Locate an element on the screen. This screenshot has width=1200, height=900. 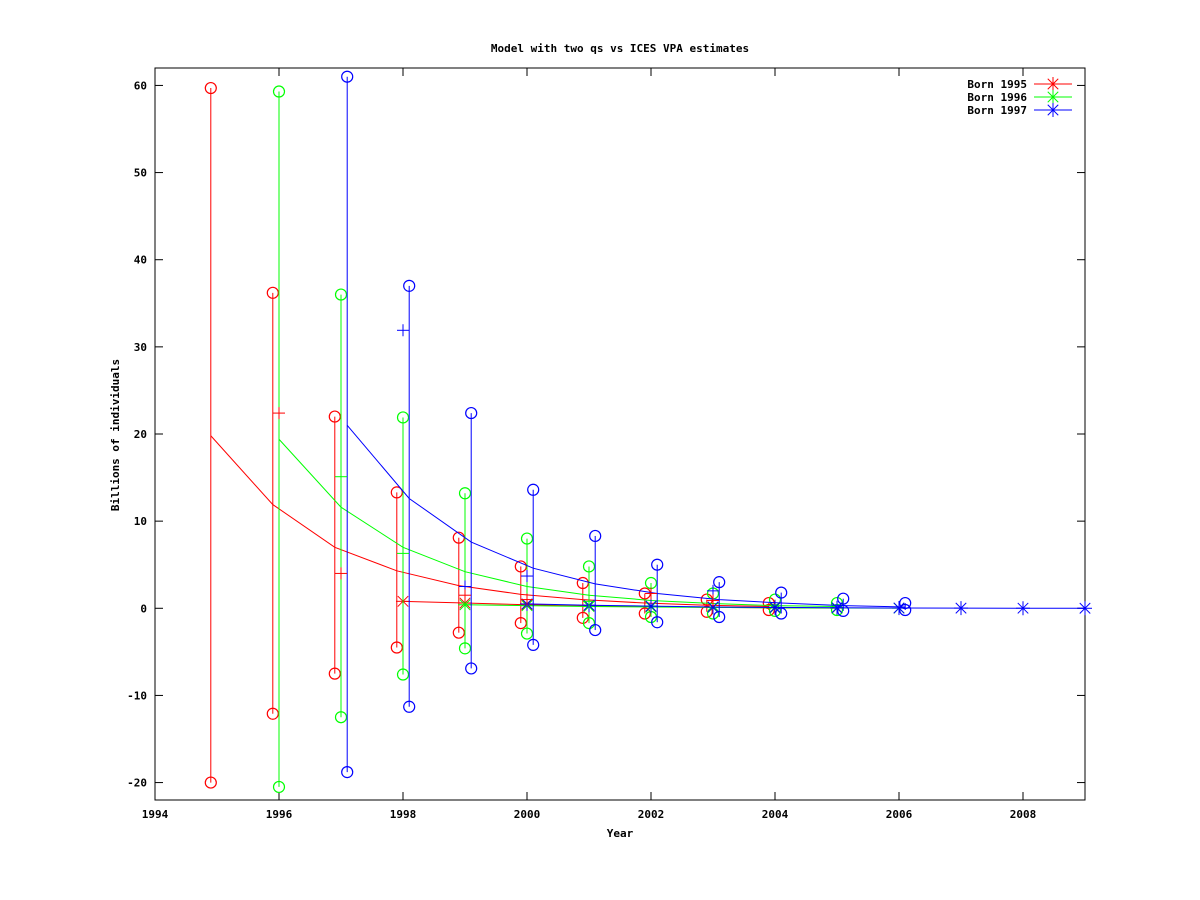
x-tick-label: 1994 is located at coordinates (155, 814).